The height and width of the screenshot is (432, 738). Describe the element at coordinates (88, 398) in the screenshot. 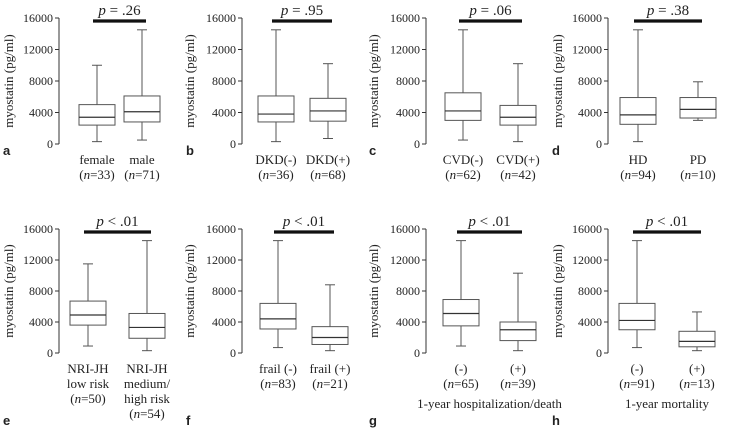

I see `category-label-line: (n=50)` at that location.